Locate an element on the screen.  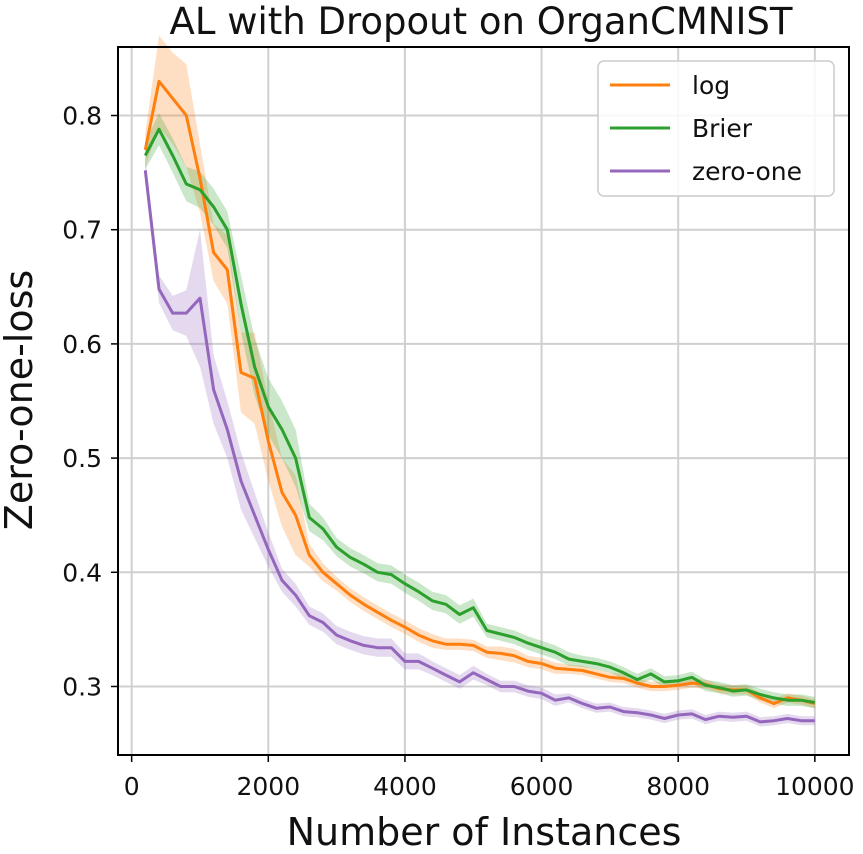
legend-label-zero-one: zero-one is located at coordinates (747, 171).